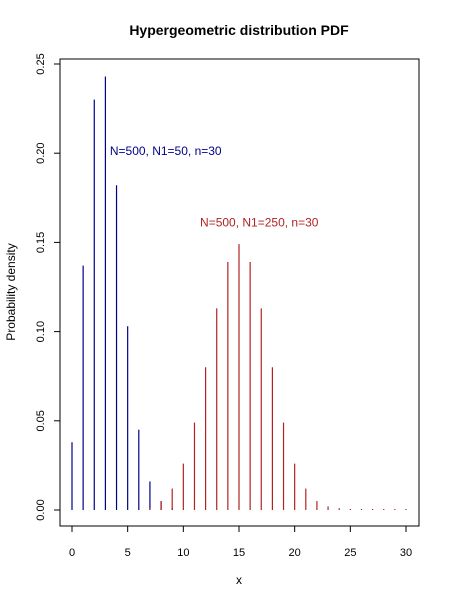  What do you see at coordinates (239, 553) in the screenshot?
I see `x-tick-label: 15` at bounding box center [239, 553].